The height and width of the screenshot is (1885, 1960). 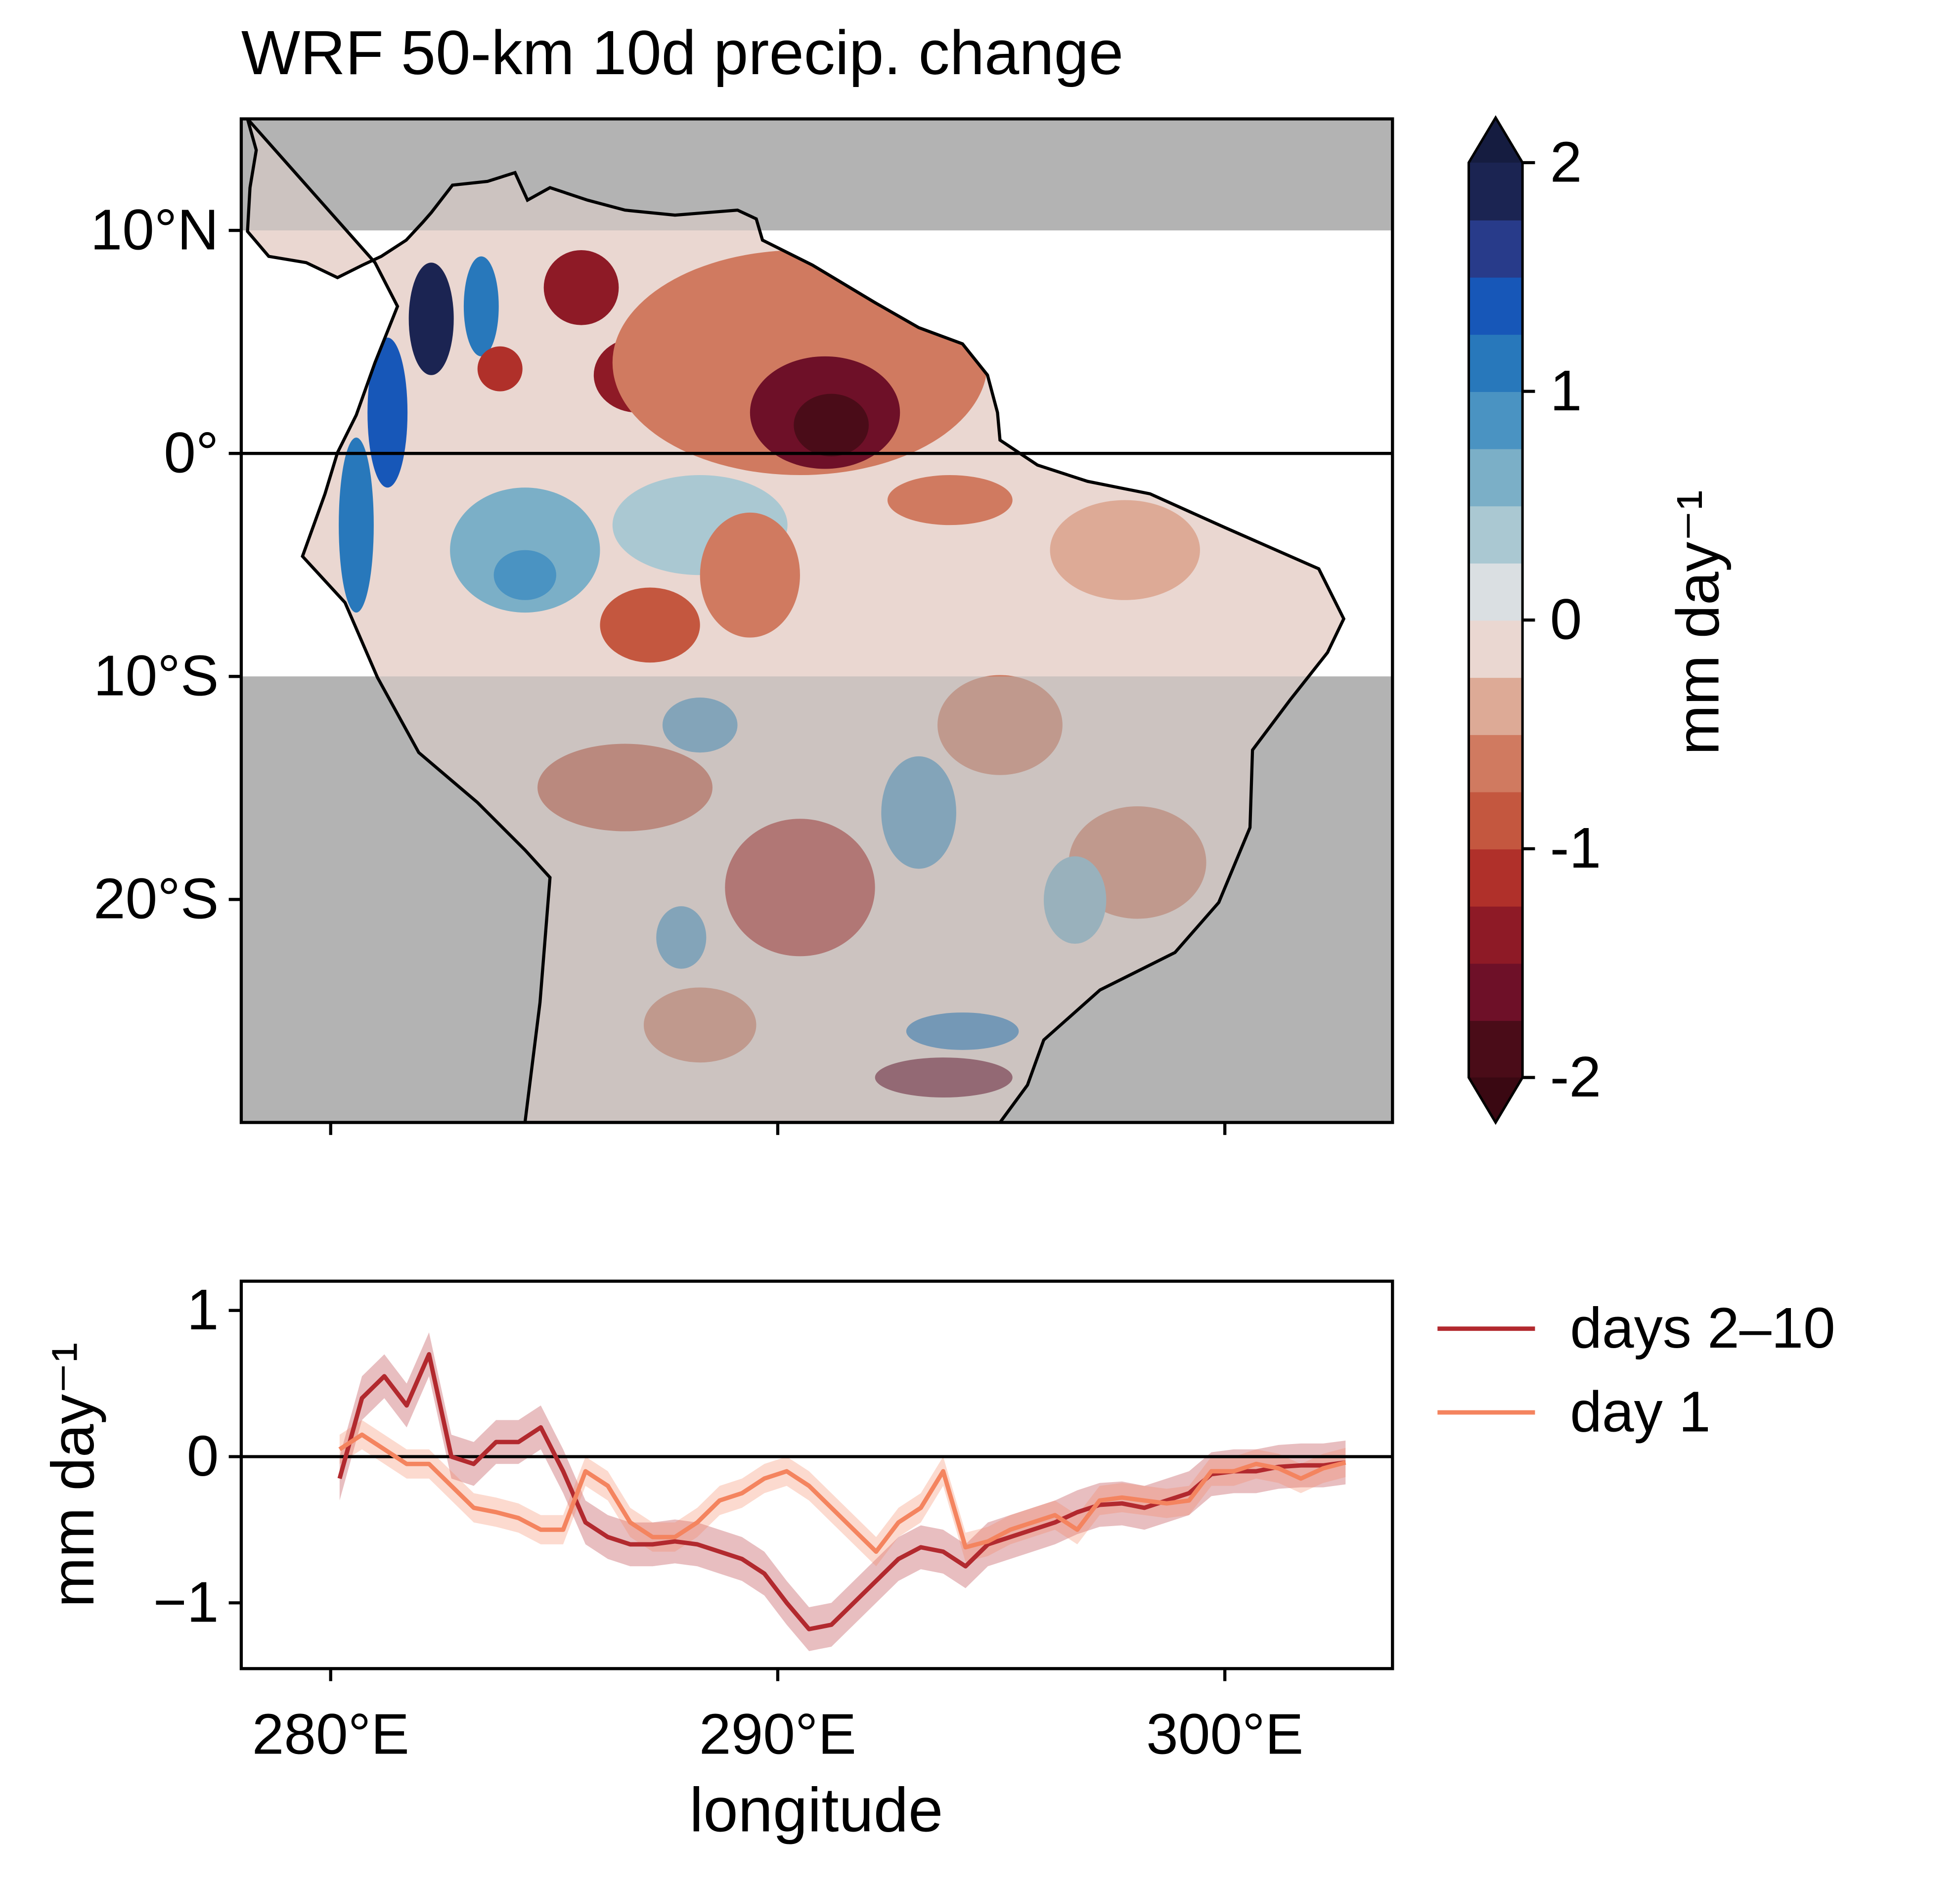 I want to click on colorbar-tick-label: 2, so click(x=1566, y=162).